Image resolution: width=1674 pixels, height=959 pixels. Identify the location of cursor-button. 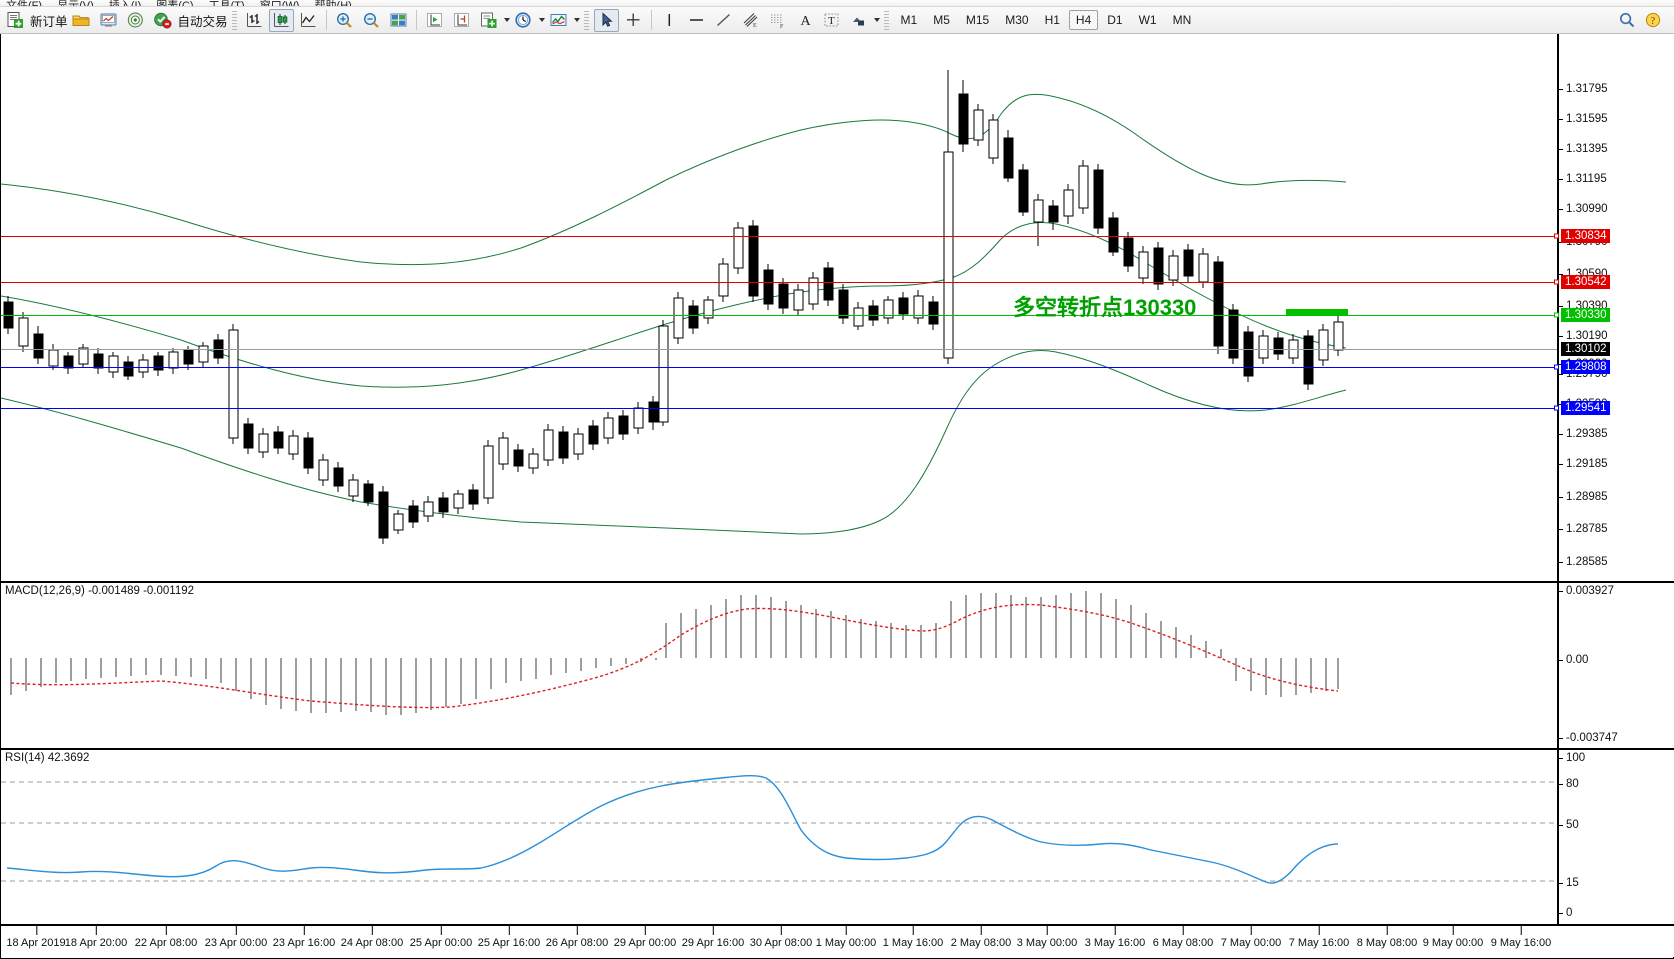
(606, 20).